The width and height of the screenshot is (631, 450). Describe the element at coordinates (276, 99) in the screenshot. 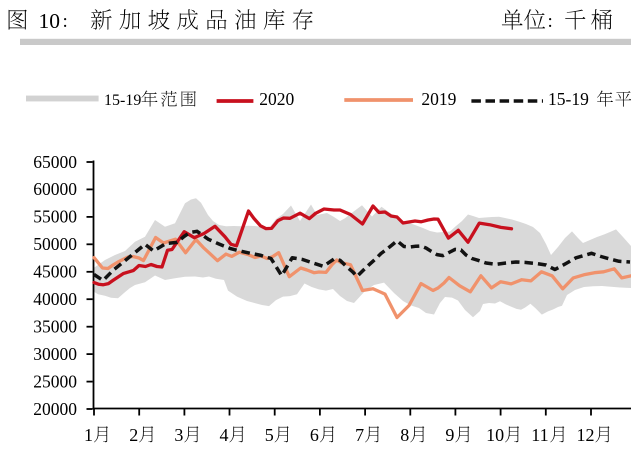

I see `svg-text: 2020` at that location.